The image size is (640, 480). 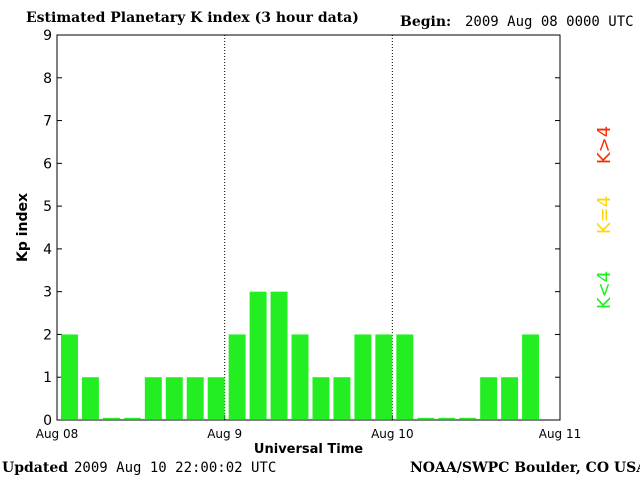 What do you see at coordinates (47, 335) in the screenshot?
I see `y-tick-label: 2` at bounding box center [47, 335].